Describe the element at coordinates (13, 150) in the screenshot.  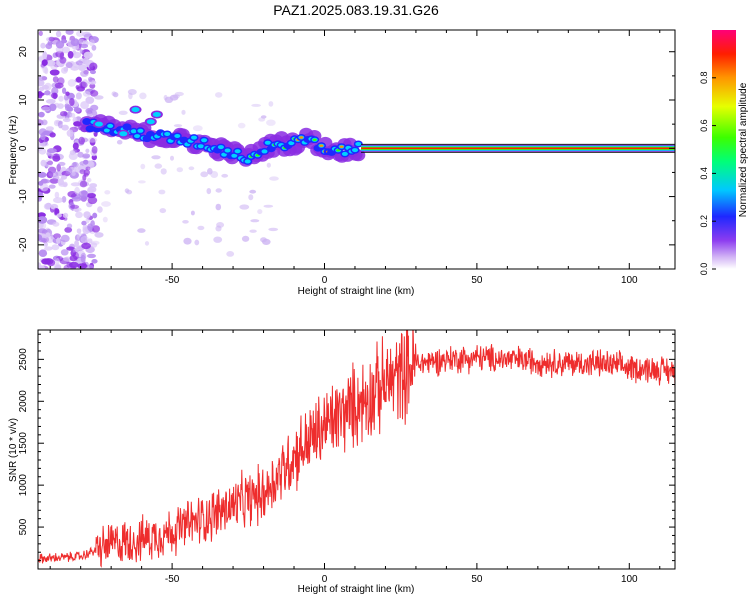
I see `heatmap-ylabel: Frequency (Hz)` at that location.